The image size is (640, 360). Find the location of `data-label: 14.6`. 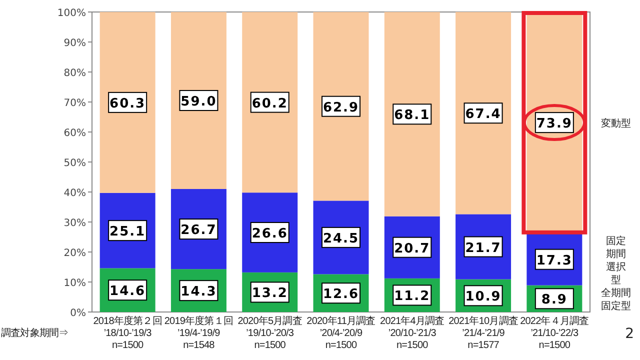

data-label: 14.6 is located at coordinates (128, 292).